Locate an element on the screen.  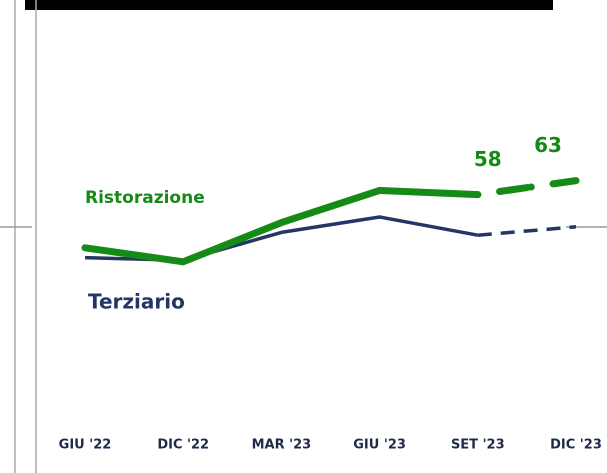
x-tick-label: GIU '23 is located at coordinates (379, 445).